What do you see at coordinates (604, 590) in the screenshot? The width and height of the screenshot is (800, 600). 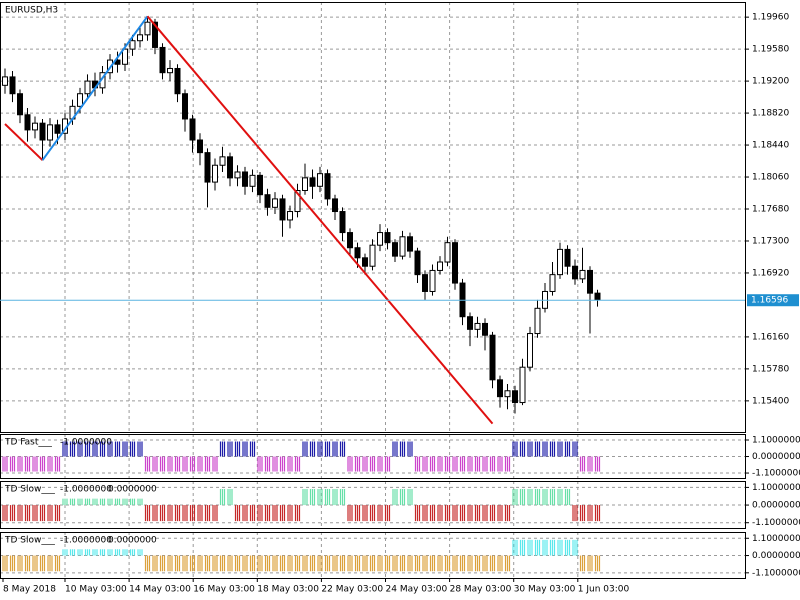 I see `x-tick-label: 1 Jun 03:00` at bounding box center [604, 590].